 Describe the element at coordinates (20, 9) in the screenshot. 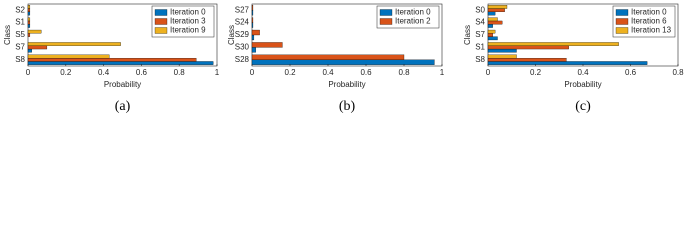

I see `y-tick-label: S2` at that location.